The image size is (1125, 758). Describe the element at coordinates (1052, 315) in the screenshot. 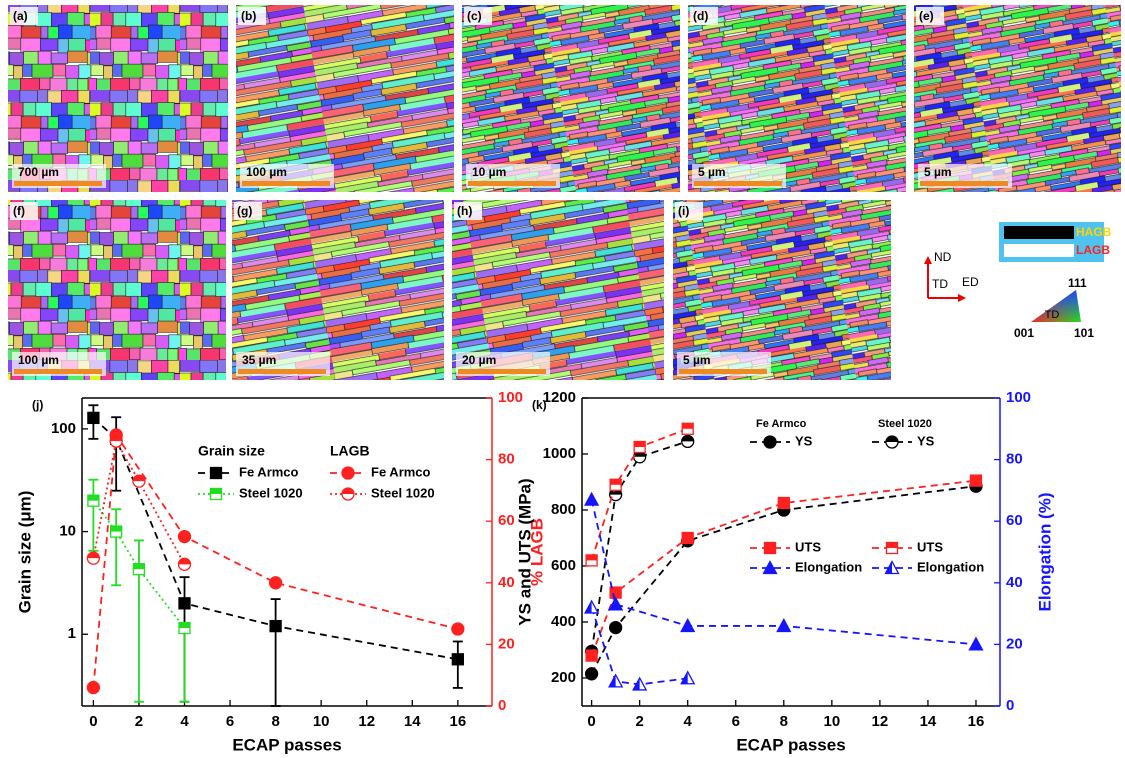

I see `ipf-td: TD` at that location.